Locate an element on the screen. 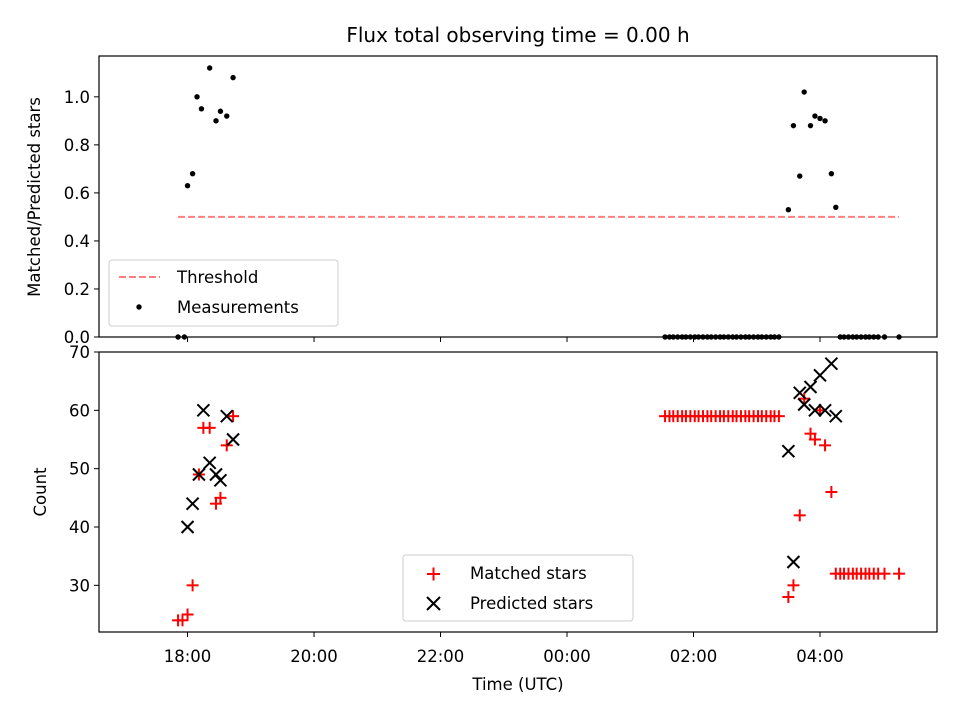 This screenshot has width=960, height=720. top-y-tick-label: 0.4 is located at coordinates (77, 241).